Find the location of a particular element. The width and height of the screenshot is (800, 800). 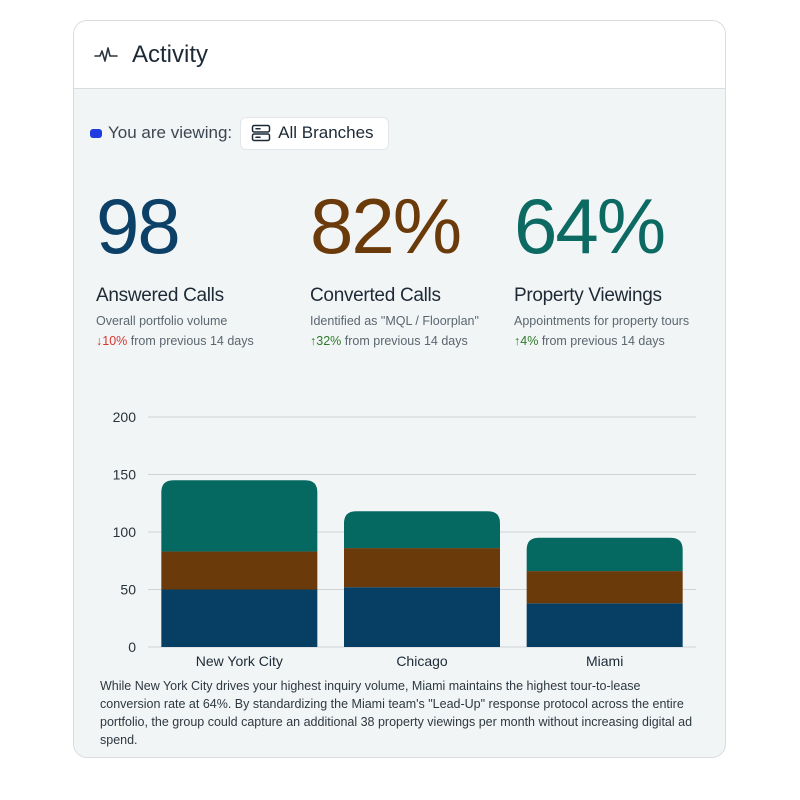

arrow-down-icon: ↓ is located at coordinates (99, 341).